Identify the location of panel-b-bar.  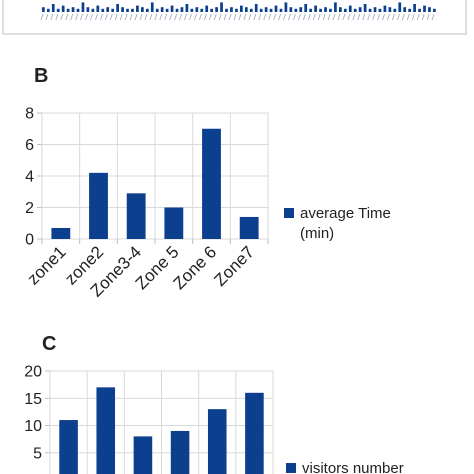
(174, 223).